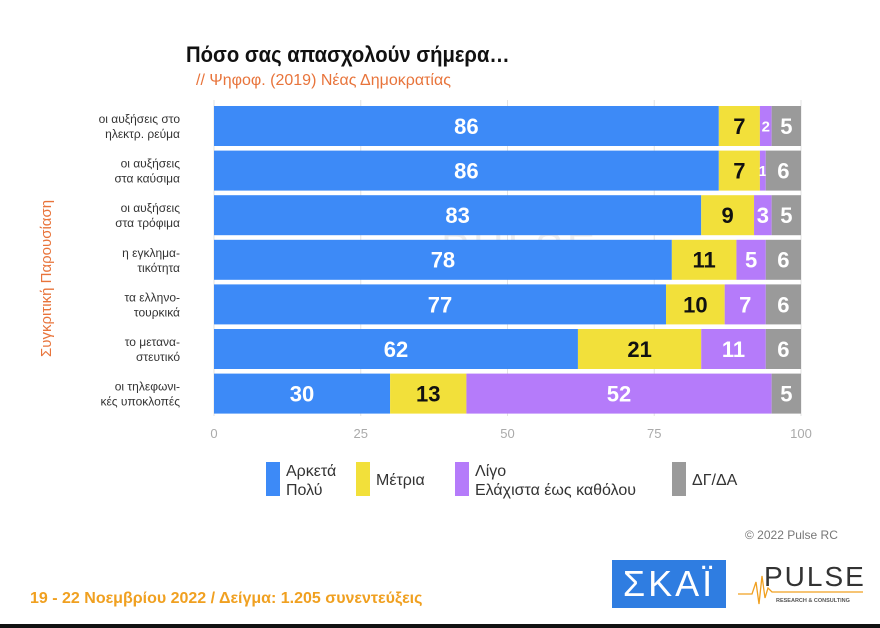 Image resolution: width=880 pixels, height=628 pixels. I want to click on data-label: 62, so click(396, 349).